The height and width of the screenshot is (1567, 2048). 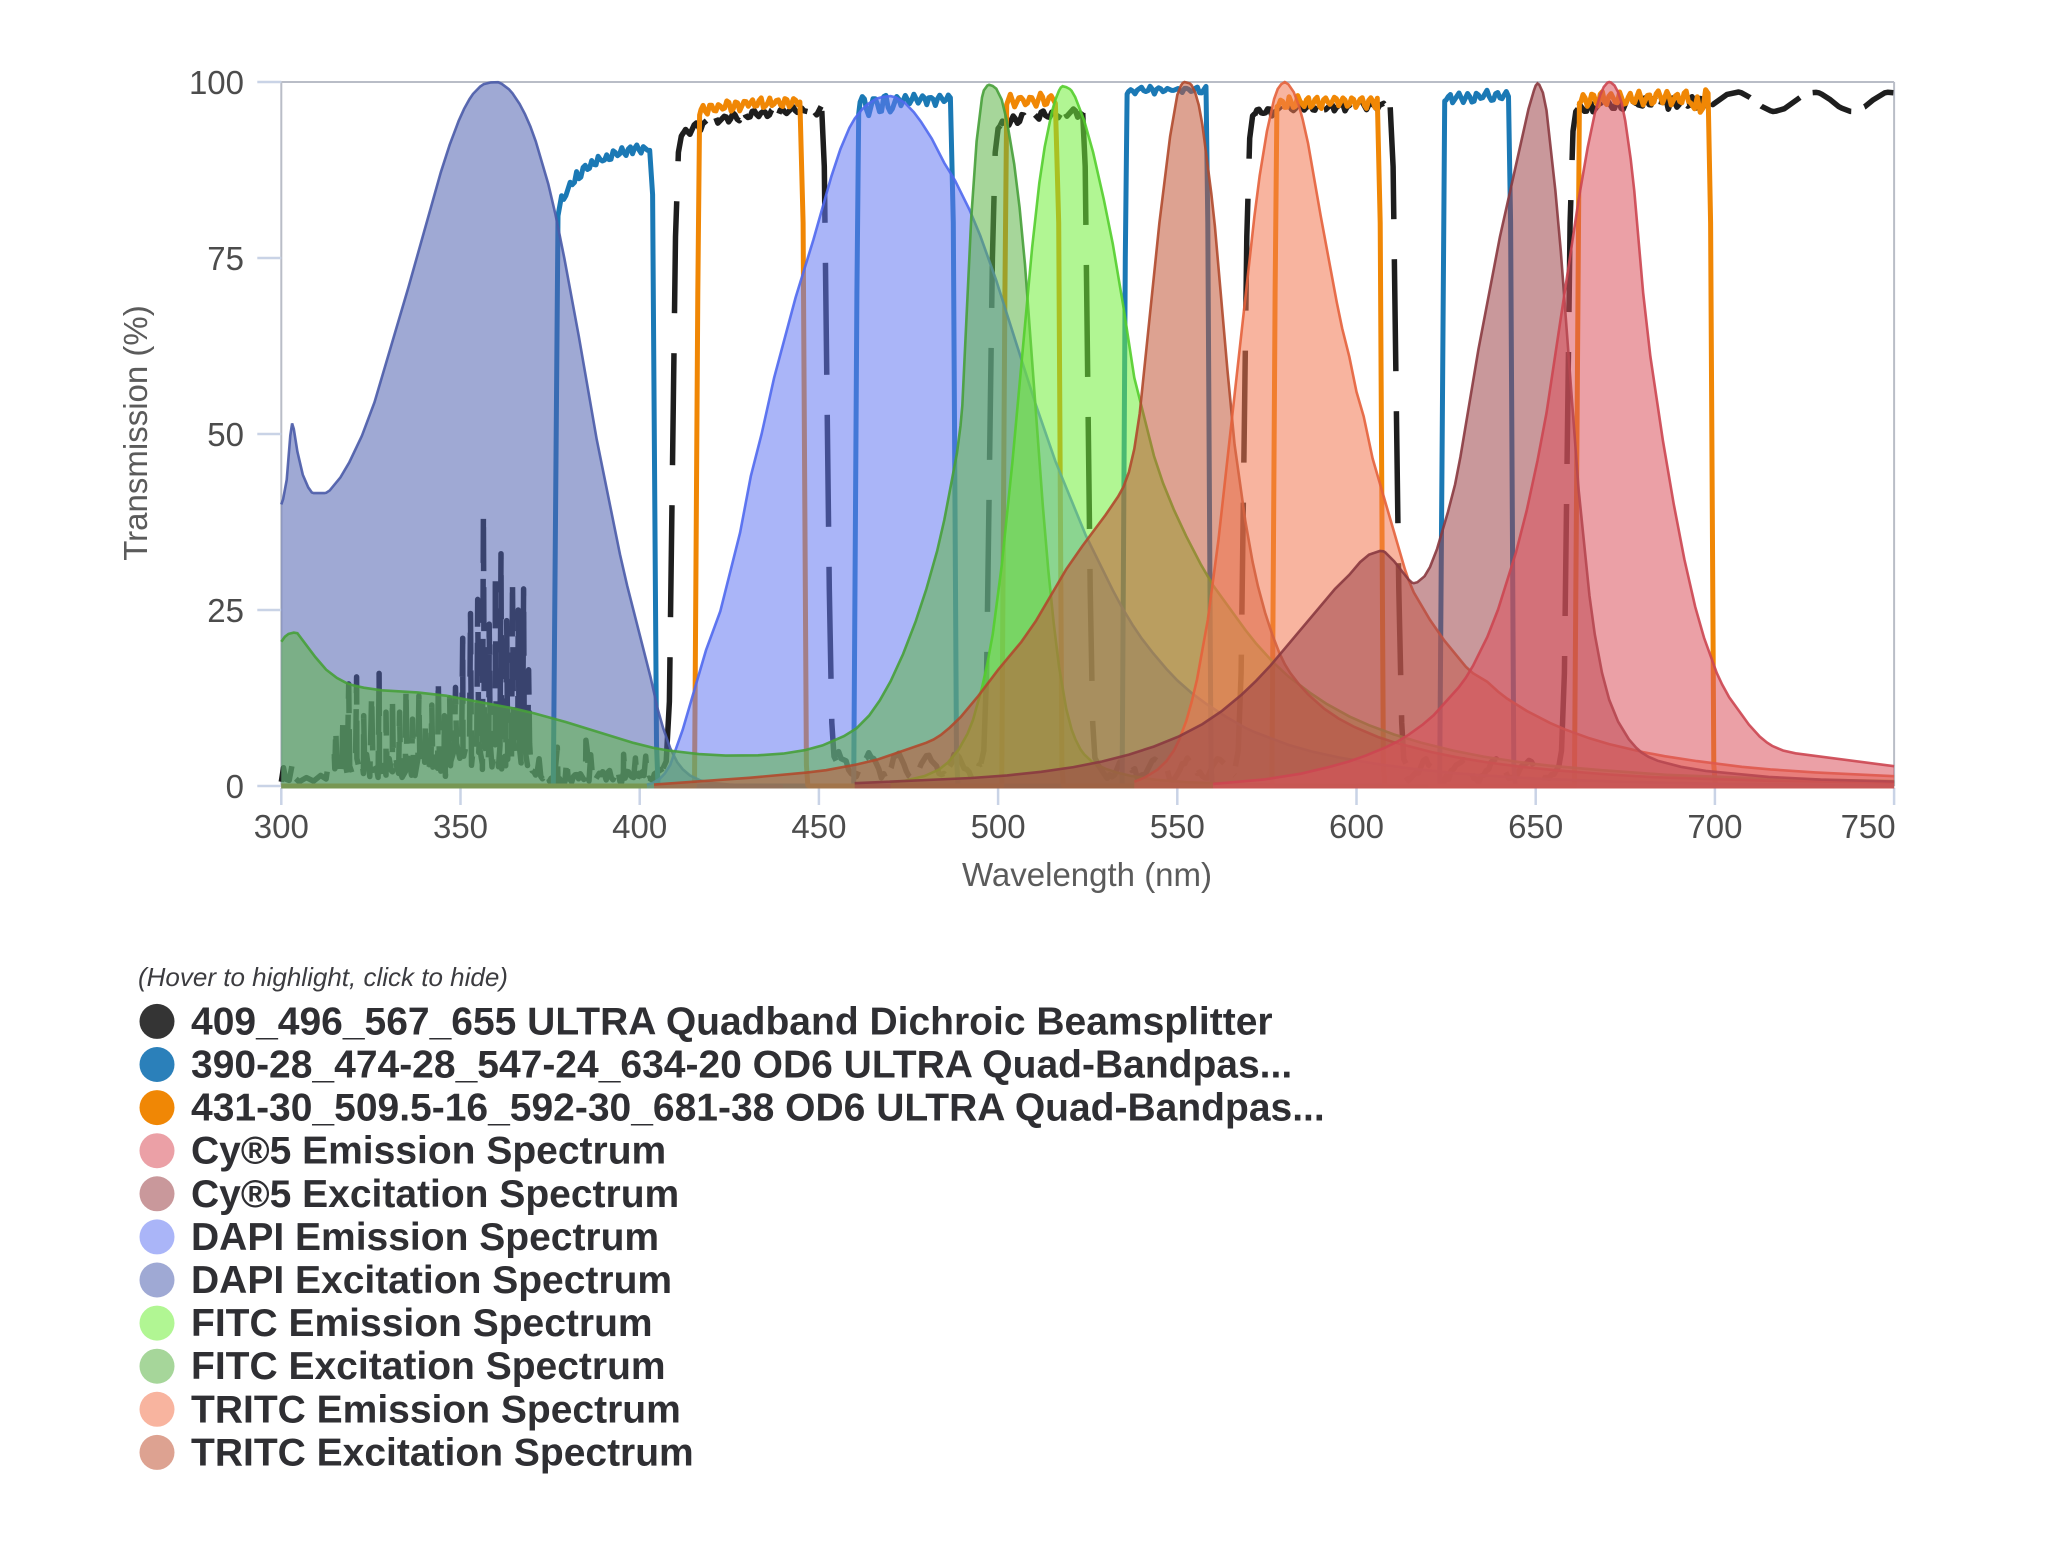 What do you see at coordinates (323, 977) in the screenshot?
I see `svg-text:(Hover to highlight, click to: (Hover to highlight, click to hide)` at bounding box center [323, 977].